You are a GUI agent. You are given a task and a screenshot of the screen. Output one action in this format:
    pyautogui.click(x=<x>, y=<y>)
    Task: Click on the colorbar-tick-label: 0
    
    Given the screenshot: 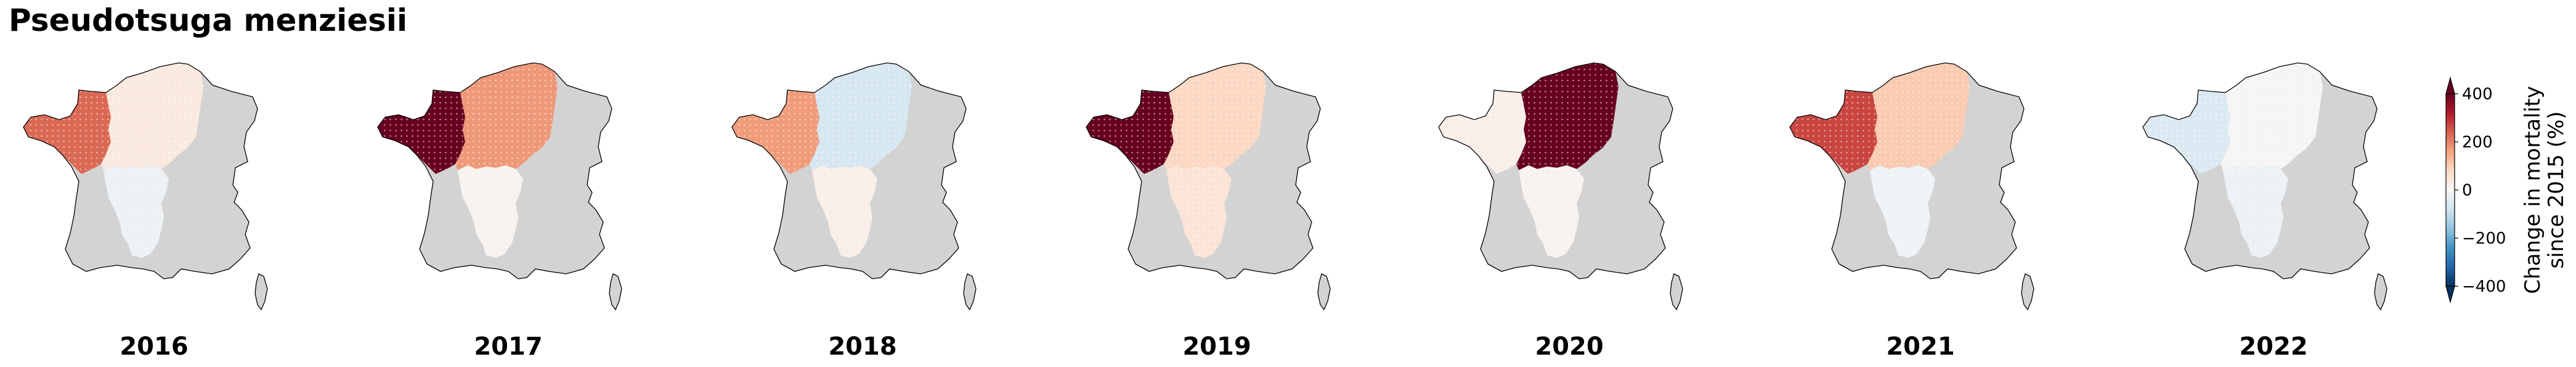 What is the action you would take?
    pyautogui.click(x=2467, y=191)
    